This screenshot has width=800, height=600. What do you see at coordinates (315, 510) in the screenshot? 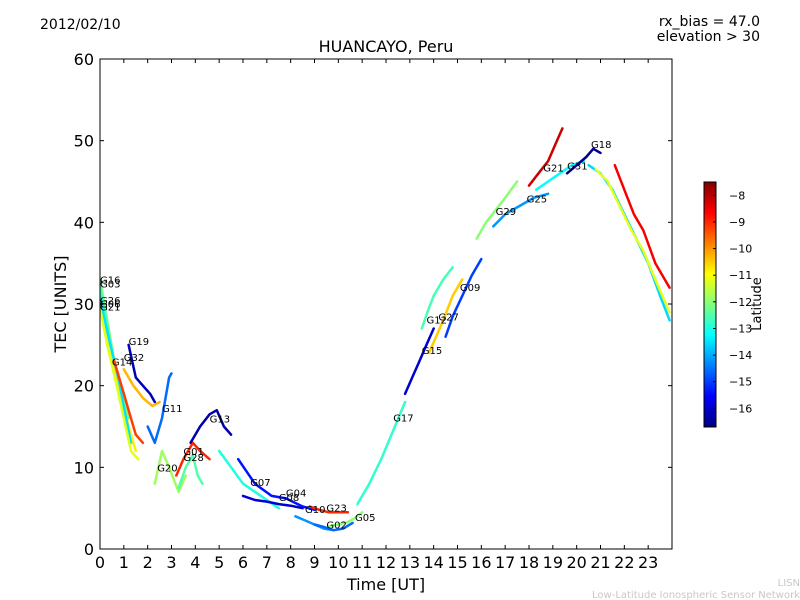
I see `sat-label-g10: G10` at bounding box center [315, 510].